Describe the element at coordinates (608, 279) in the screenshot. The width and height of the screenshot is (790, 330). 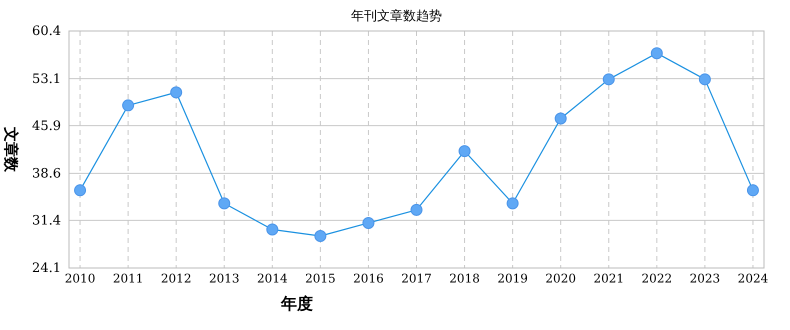
I see `x-tick-label: 2021` at that location.